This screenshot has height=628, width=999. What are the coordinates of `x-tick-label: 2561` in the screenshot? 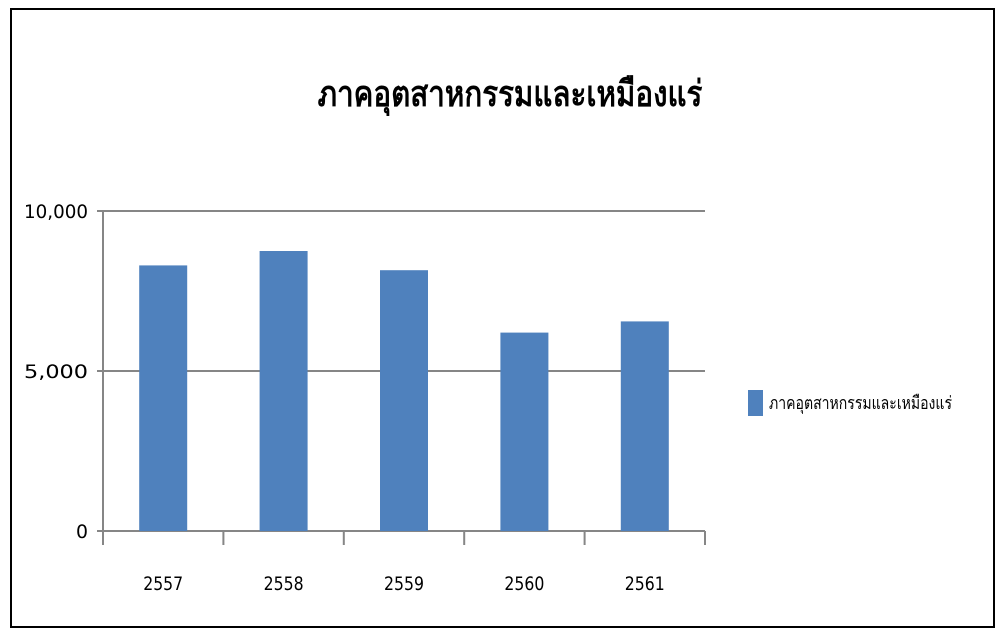 It's located at (645, 584).